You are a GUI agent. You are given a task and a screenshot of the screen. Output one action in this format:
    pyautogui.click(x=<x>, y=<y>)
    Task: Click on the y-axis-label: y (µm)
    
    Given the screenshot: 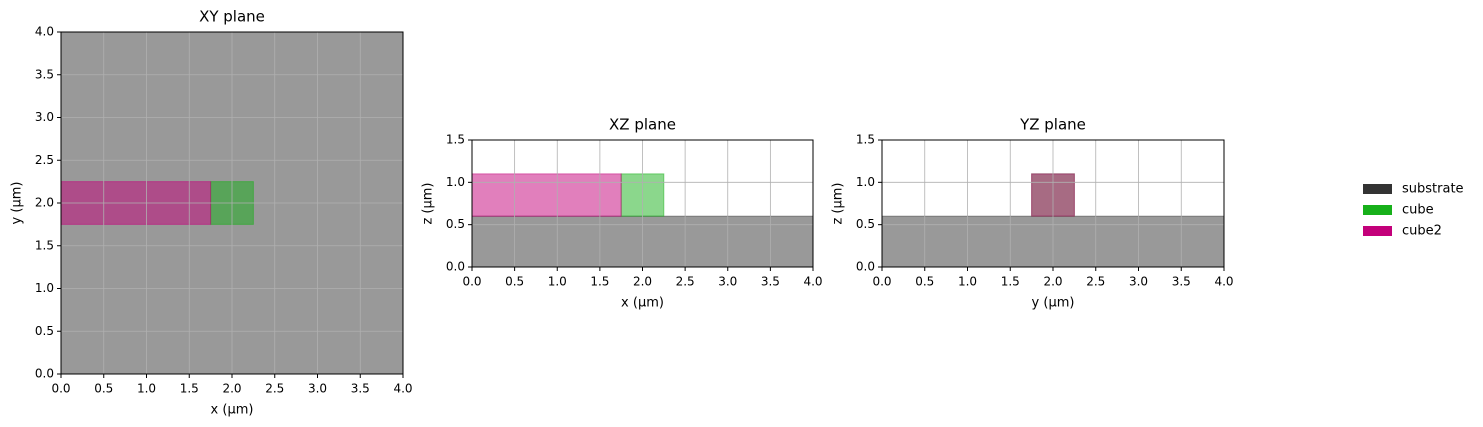 What is the action you would take?
    pyautogui.click(x=17, y=203)
    